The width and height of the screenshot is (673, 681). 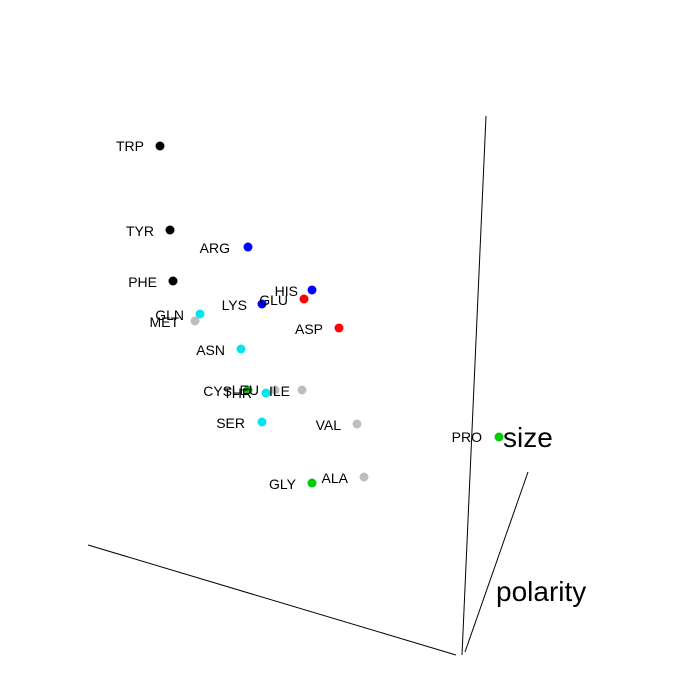 What do you see at coordinates (541, 591) in the screenshot?
I see `axis-label-polarity: polarity` at bounding box center [541, 591].